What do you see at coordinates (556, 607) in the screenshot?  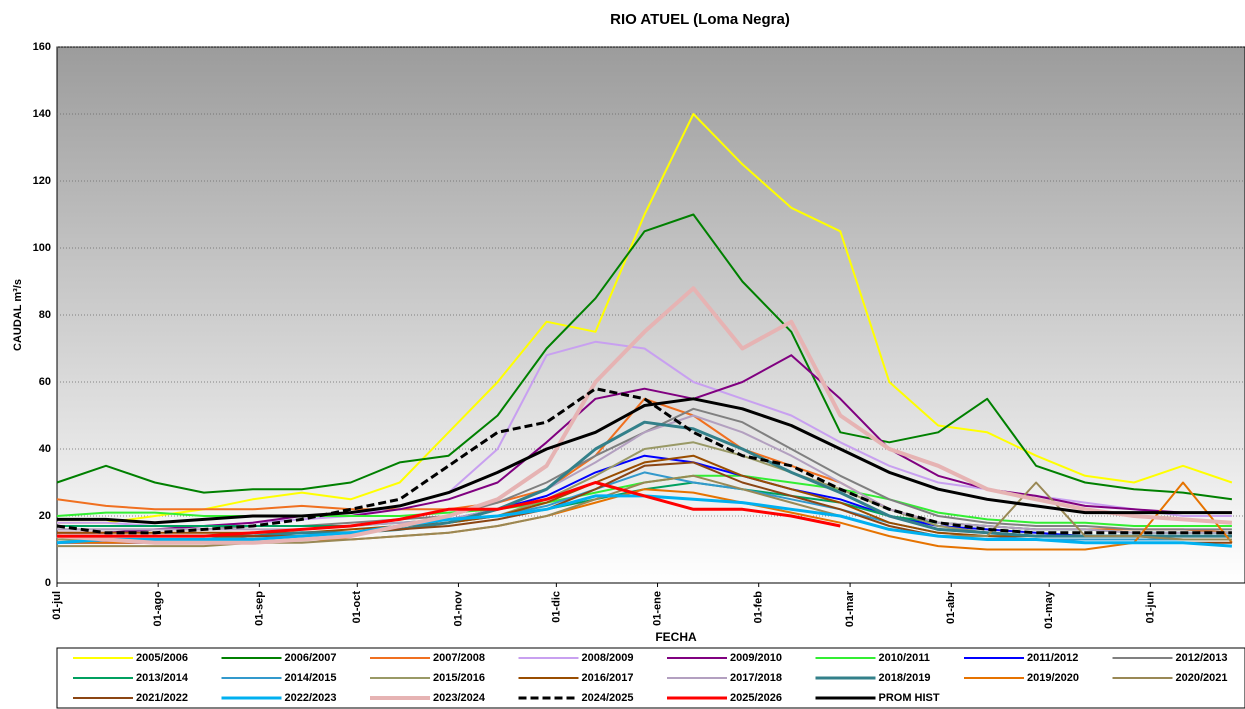 I see `x-tick-label: 01-dic` at bounding box center [556, 607].